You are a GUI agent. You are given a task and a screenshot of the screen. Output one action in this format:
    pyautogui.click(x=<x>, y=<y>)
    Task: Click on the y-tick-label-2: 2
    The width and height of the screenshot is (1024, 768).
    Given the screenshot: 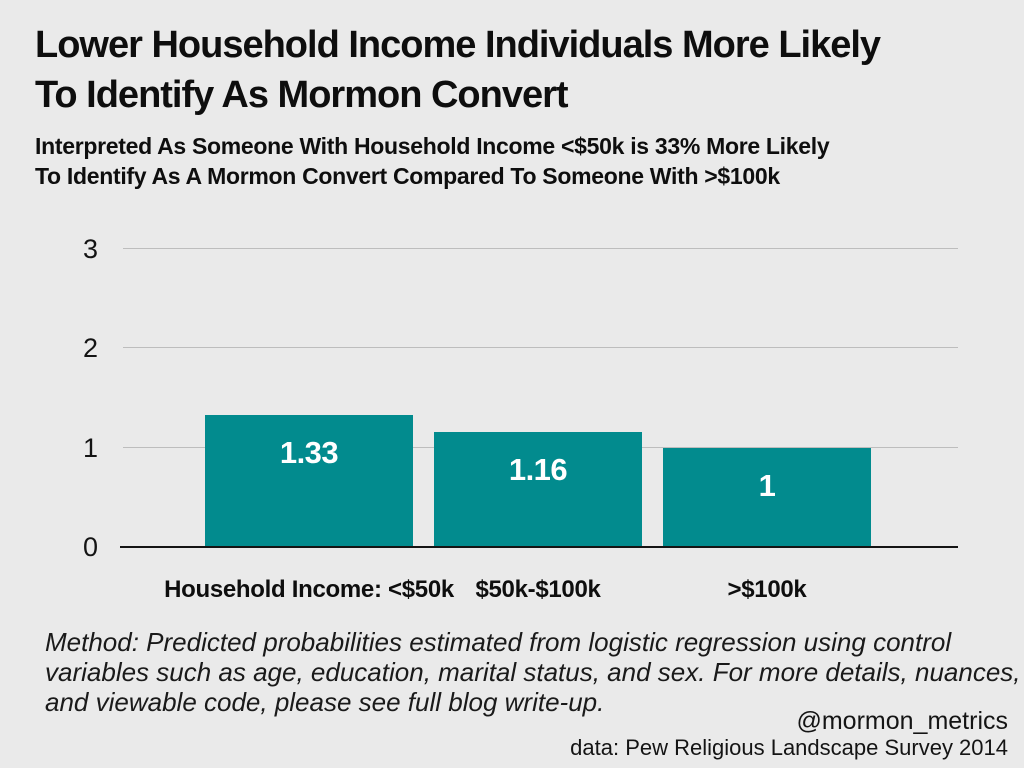 What is the action you would take?
    pyautogui.click(x=90, y=348)
    